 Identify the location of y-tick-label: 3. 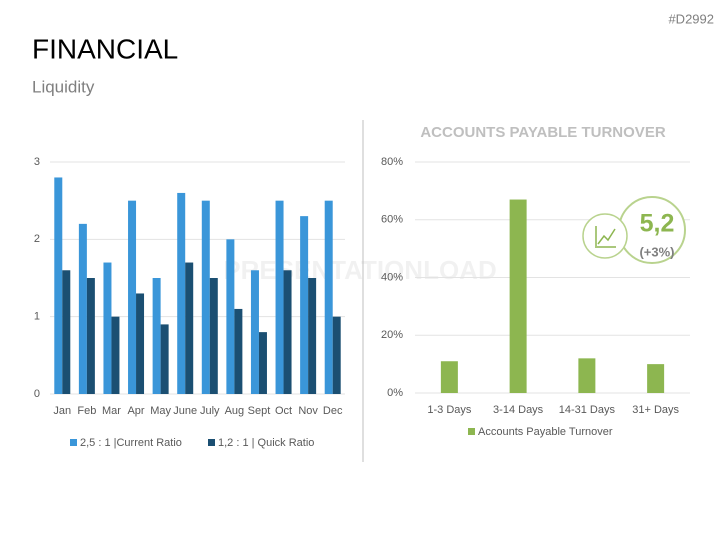
(37, 162).